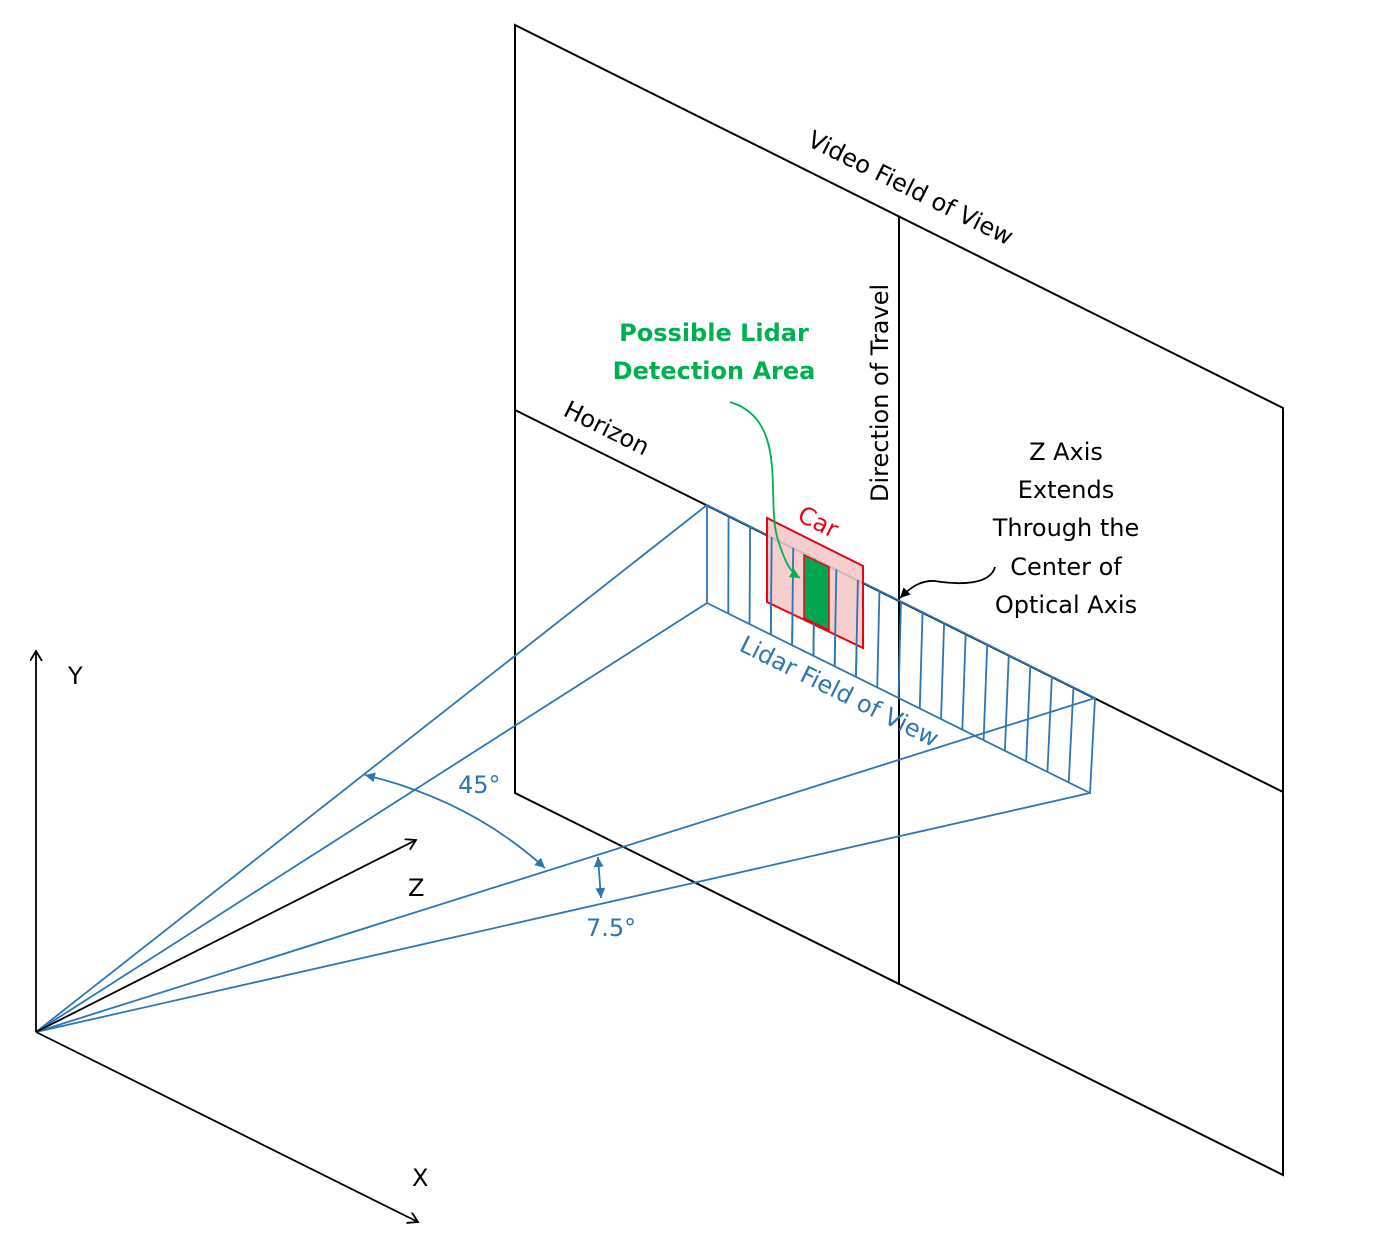  I want to click on z-axis, so click(225, 936).